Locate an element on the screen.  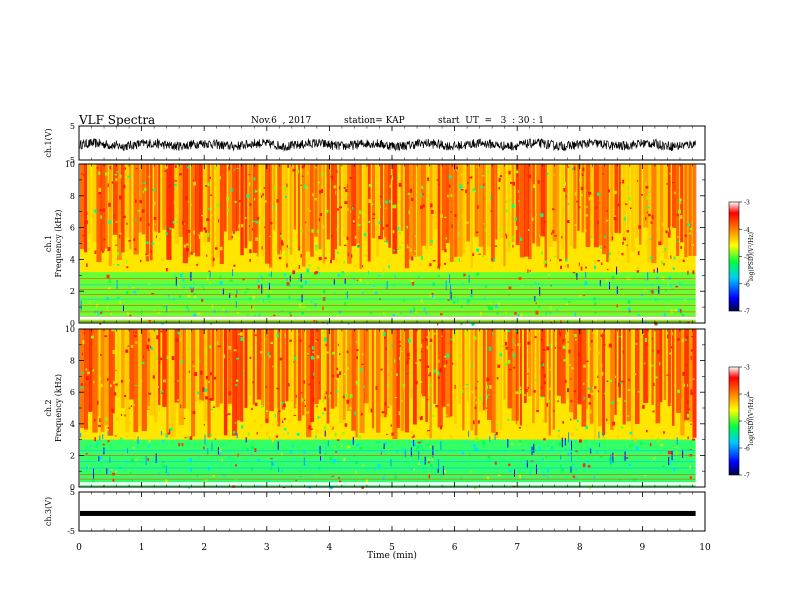
colorbar-label: log(PSD)(V²/Hz) is located at coordinates (751, 421).